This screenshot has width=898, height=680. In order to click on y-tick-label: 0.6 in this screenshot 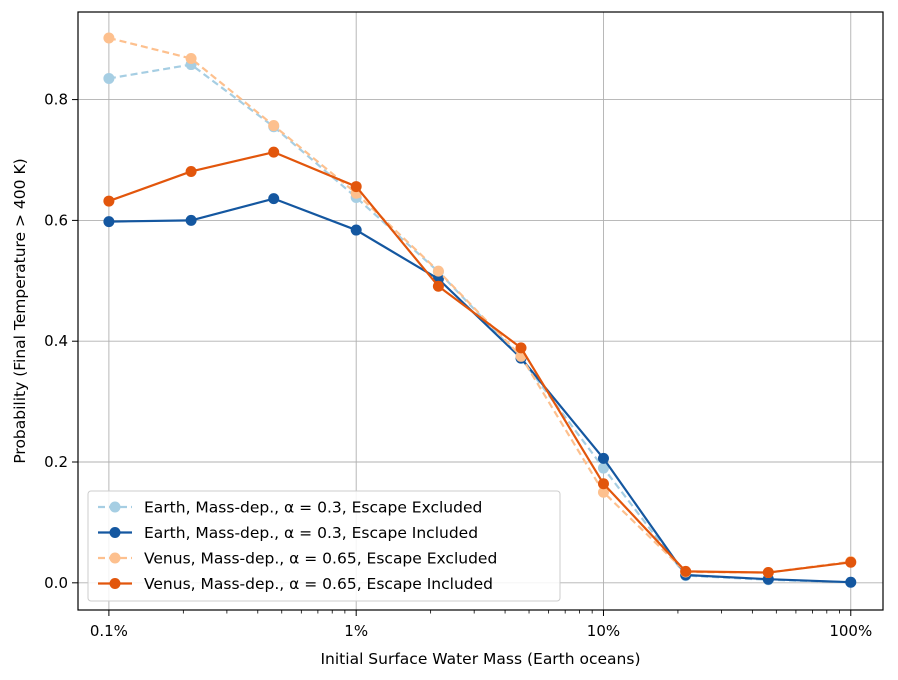, I will do `click(56, 220)`.